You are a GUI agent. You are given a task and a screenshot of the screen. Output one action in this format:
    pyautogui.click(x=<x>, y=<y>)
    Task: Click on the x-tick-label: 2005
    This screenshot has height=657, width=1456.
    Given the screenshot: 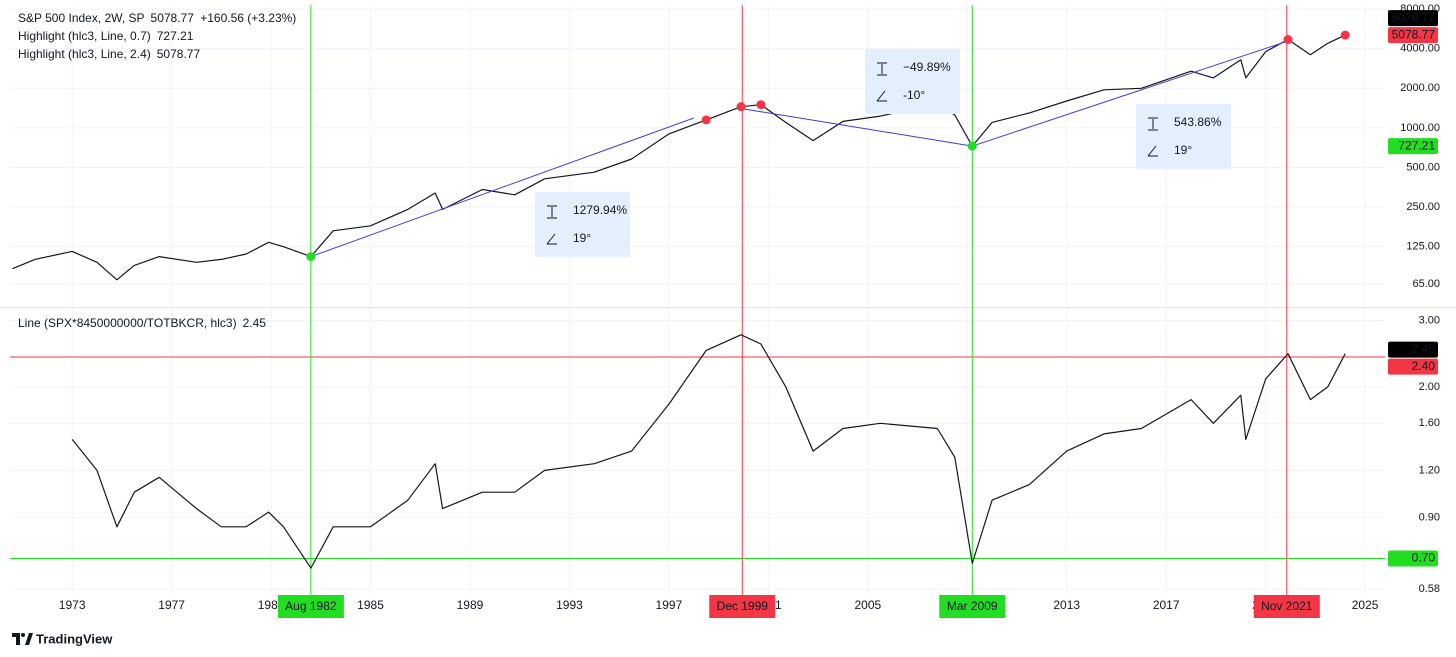 What is the action you would take?
    pyautogui.click(x=867, y=605)
    